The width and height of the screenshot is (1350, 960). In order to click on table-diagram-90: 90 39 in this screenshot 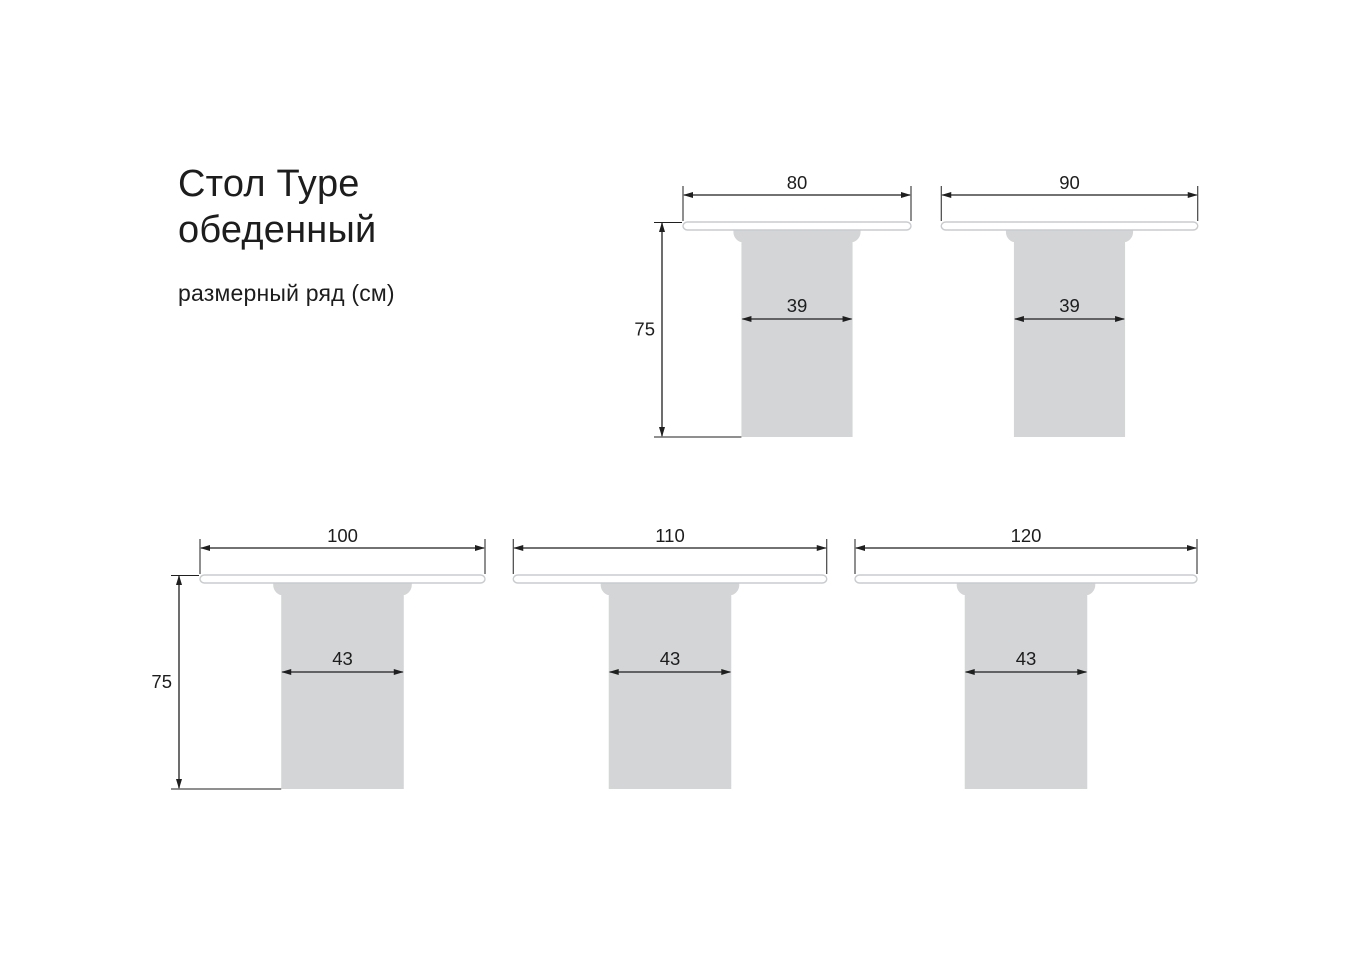, I will do `click(1069, 304)`.